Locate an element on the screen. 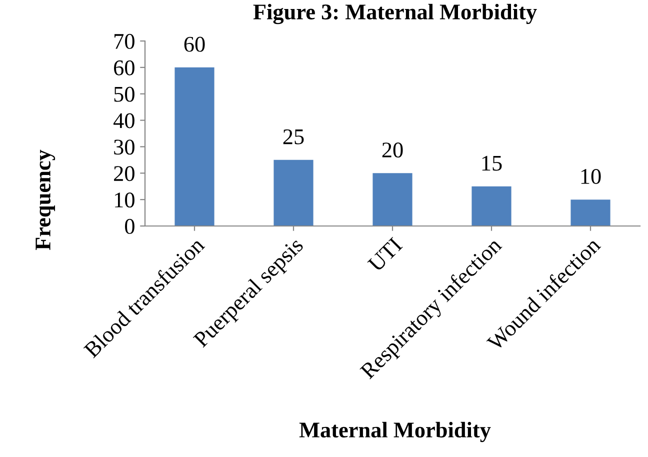 This screenshot has height=457, width=648. y-tick-label: 10 is located at coordinates (124, 200).